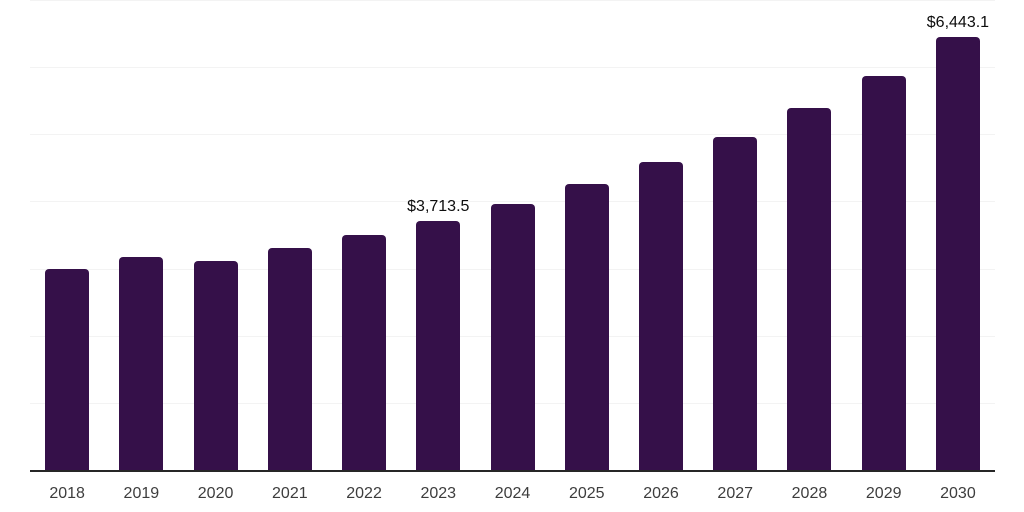 Image resolution: width=1024 pixels, height=512 pixels. What do you see at coordinates (364, 352) in the screenshot?
I see `bar-2022` at bounding box center [364, 352].